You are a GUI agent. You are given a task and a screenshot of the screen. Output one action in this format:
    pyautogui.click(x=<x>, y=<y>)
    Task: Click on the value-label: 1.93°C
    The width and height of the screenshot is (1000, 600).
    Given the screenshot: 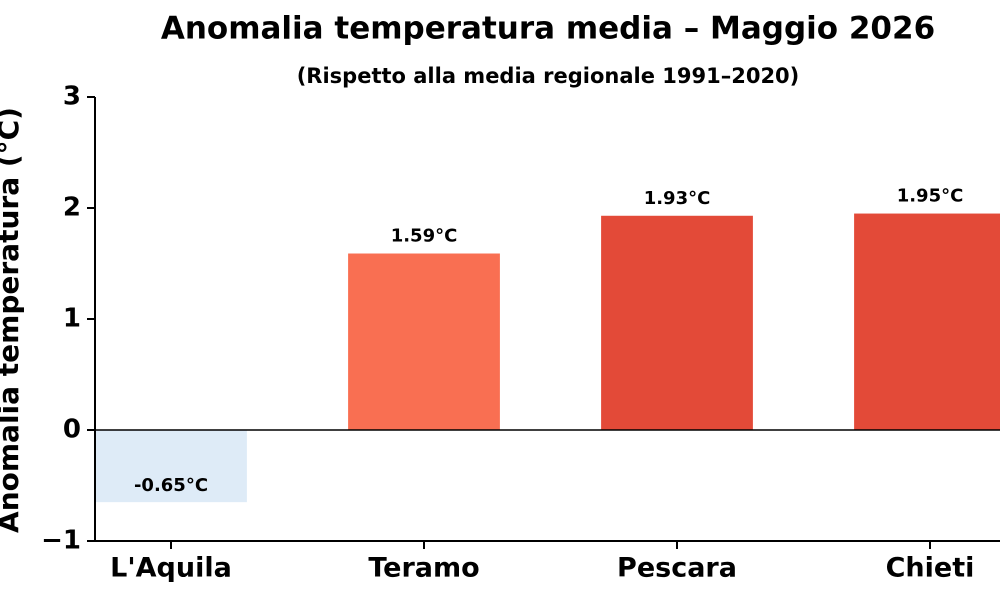 What is the action you would take?
    pyautogui.click(x=677, y=198)
    